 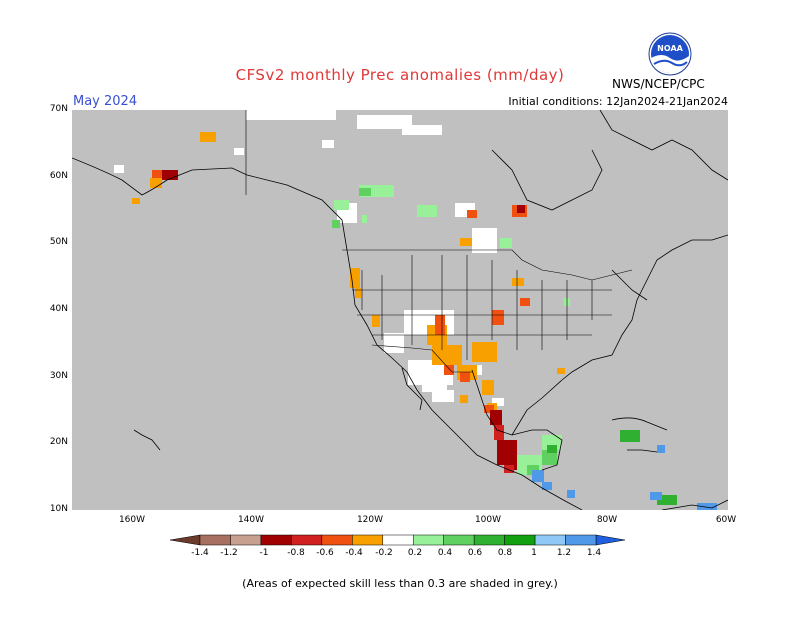 I want to click on initial-conditions: Initial conditions: 12Jan2024-21Jan2024, so click(x=618, y=101).